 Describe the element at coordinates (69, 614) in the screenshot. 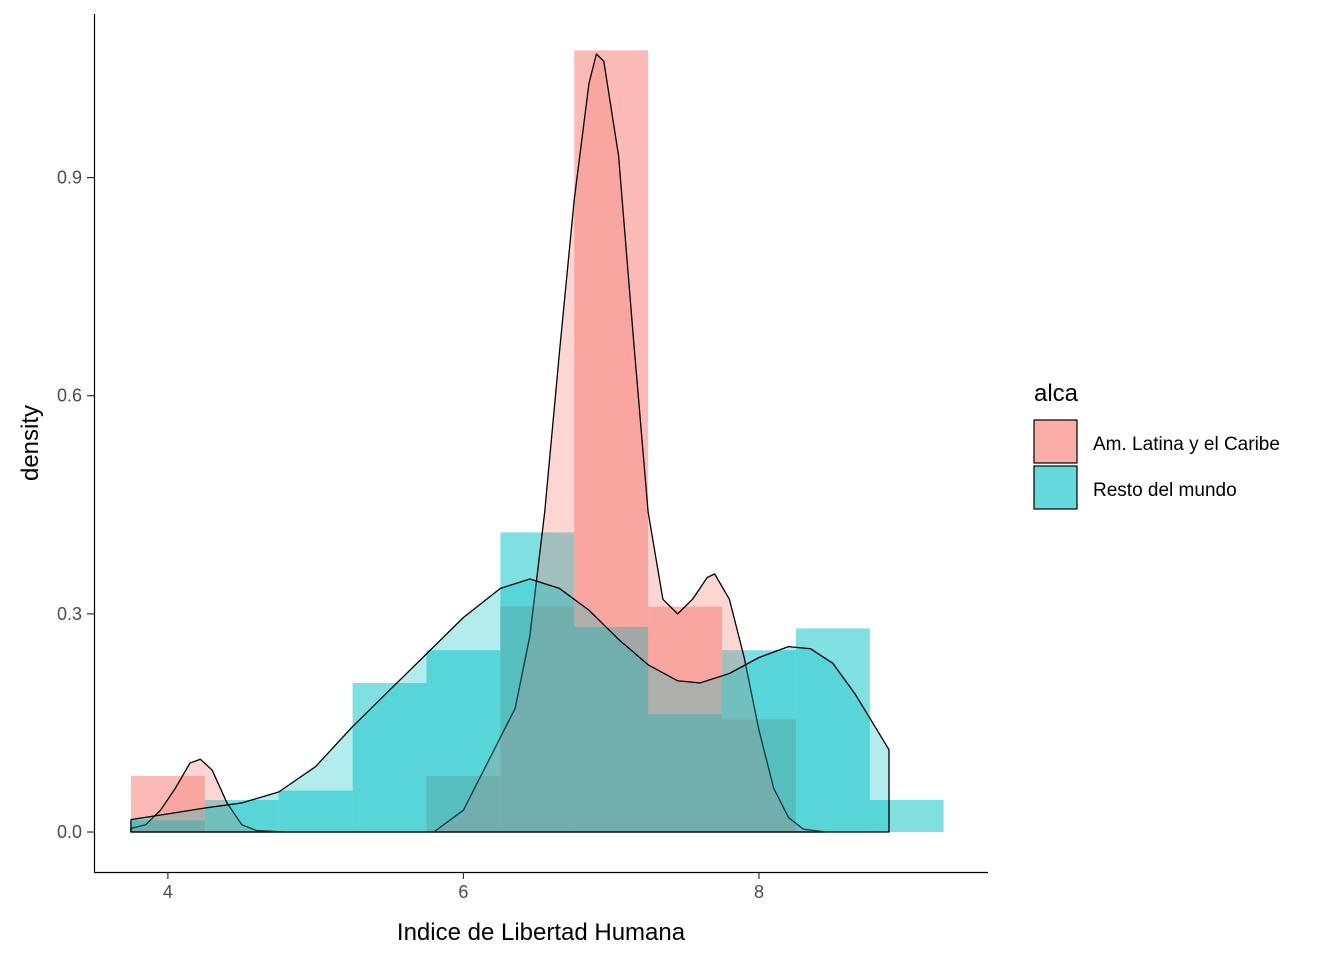

I see `y-tick-label: 0.3` at that location.